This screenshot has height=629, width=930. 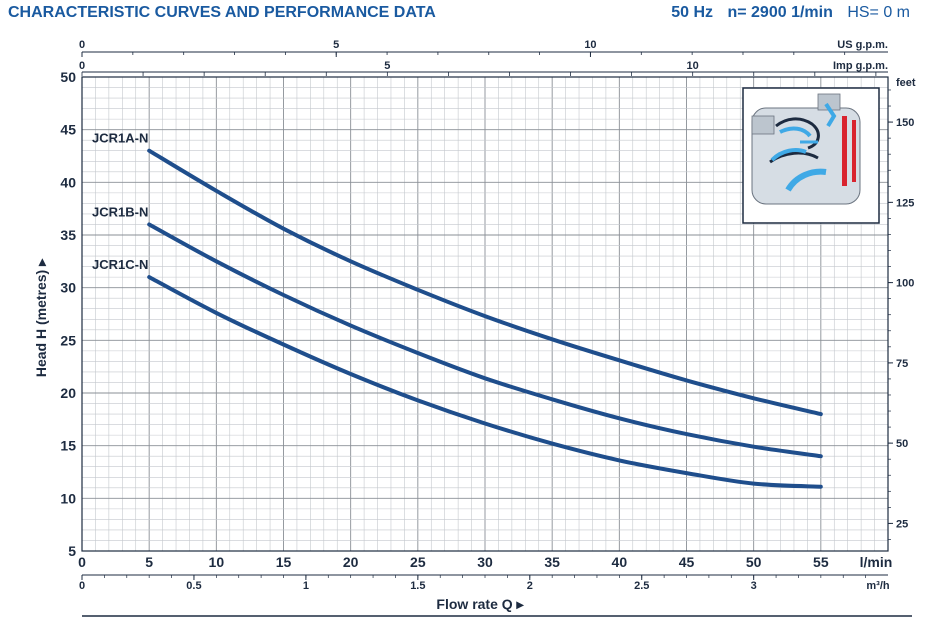 I want to click on feet-tick-label: 75, so click(x=902, y=364).